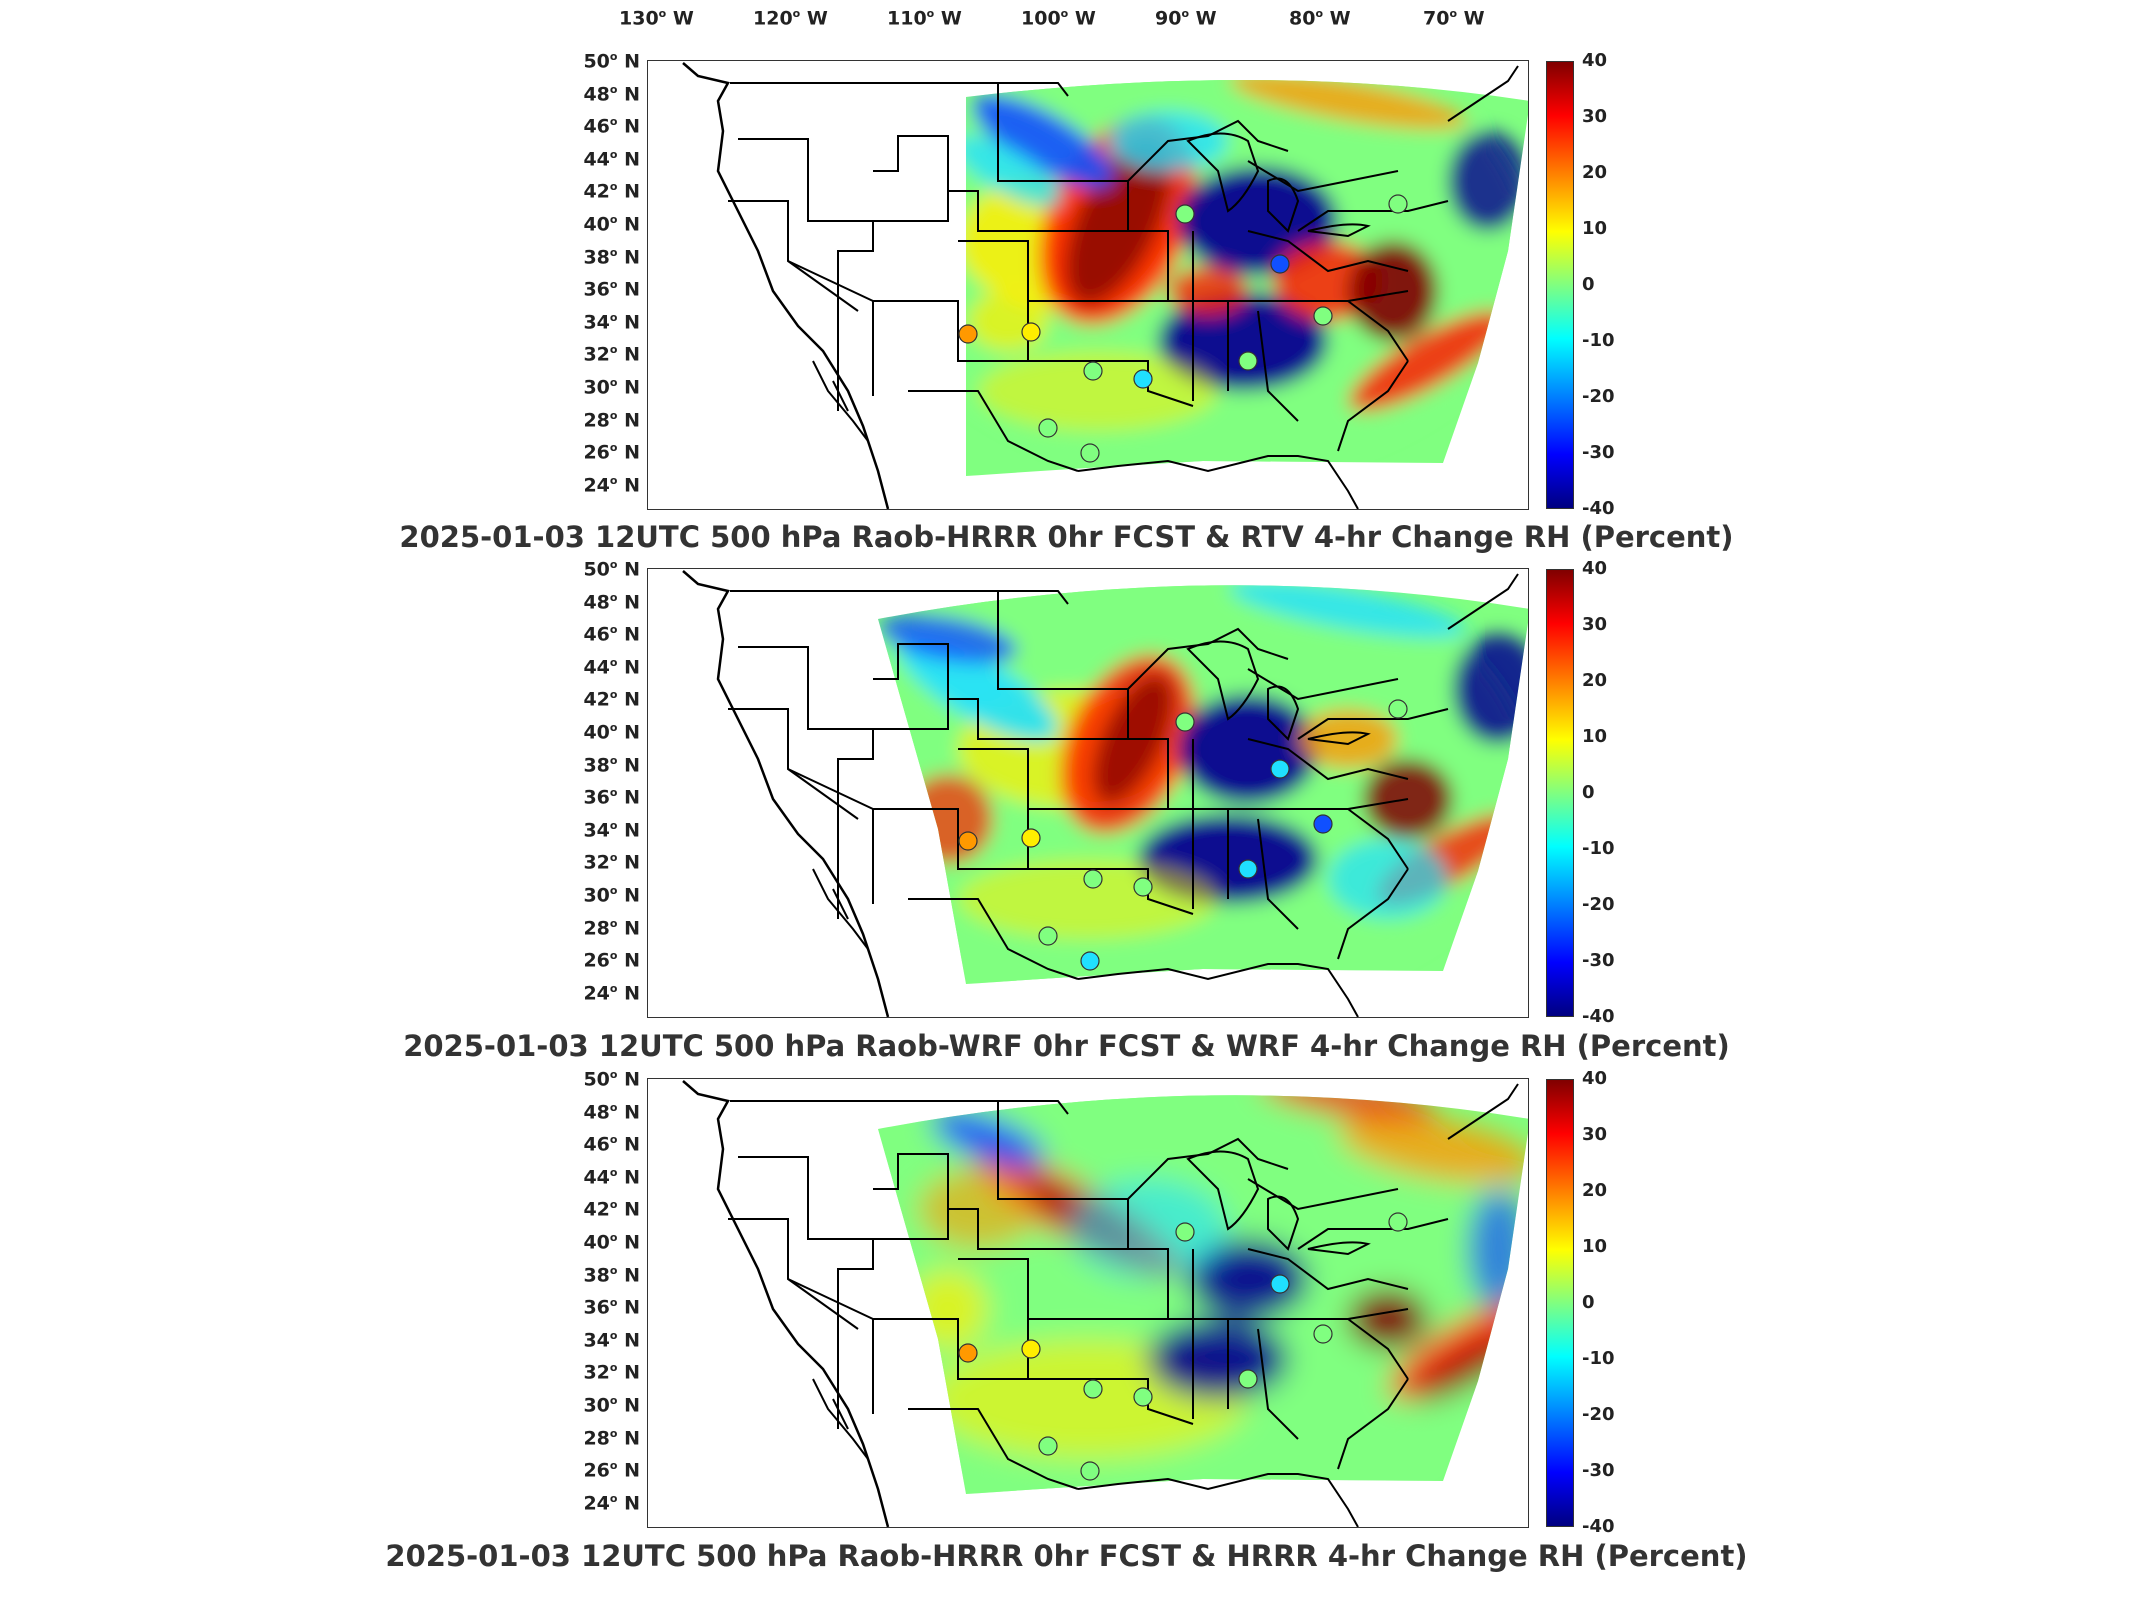 The height and width of the screenshot is (1600, 2133). I want to click on state-borders, so click(1100, 285).